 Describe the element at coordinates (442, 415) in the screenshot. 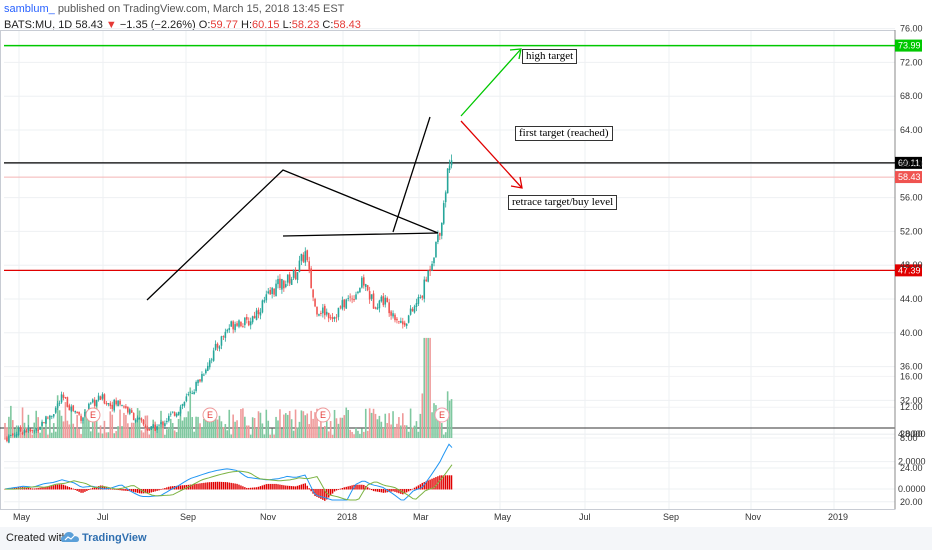

I see `earnings-marker: E` at that location.